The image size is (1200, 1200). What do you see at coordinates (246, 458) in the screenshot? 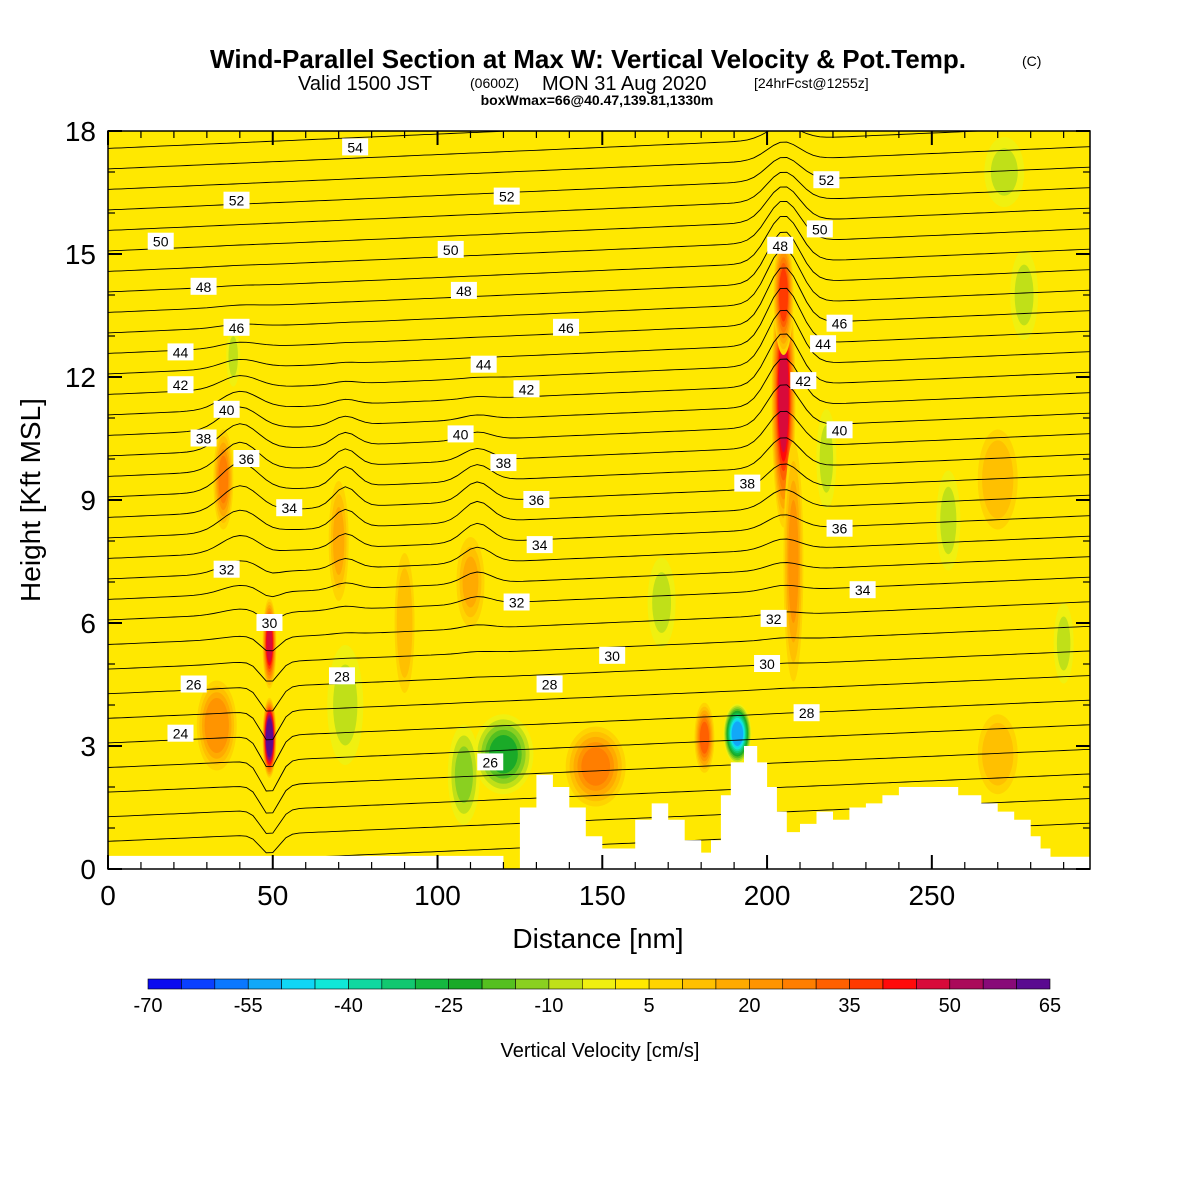
I see `contour-label: 36` at bounding box center [246, 458].